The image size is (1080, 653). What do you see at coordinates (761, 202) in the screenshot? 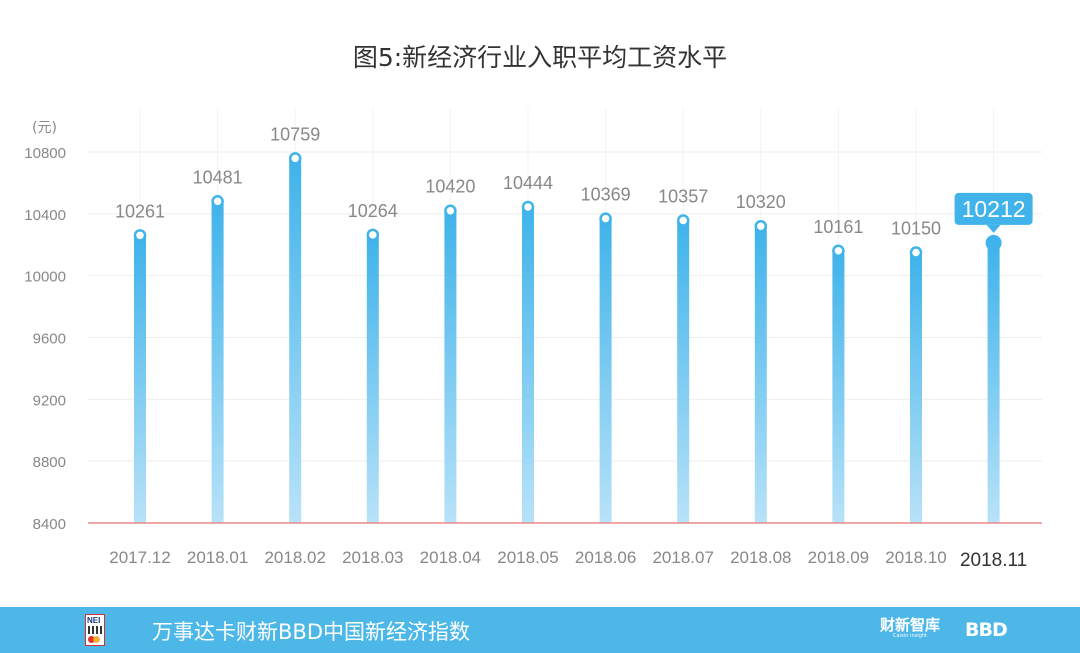
I see `data-label: 10320` at bounding box center [761, 202].